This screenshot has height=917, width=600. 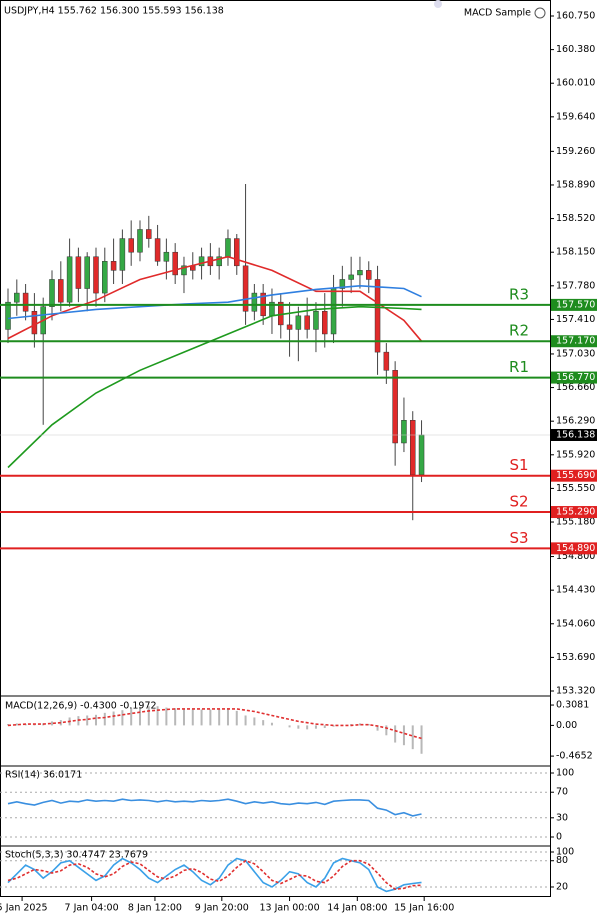 What do you see at coordinates (575, 691) in the screenshot?
I see `y-tick-label: 153.320` at bounding box center [575, 691].